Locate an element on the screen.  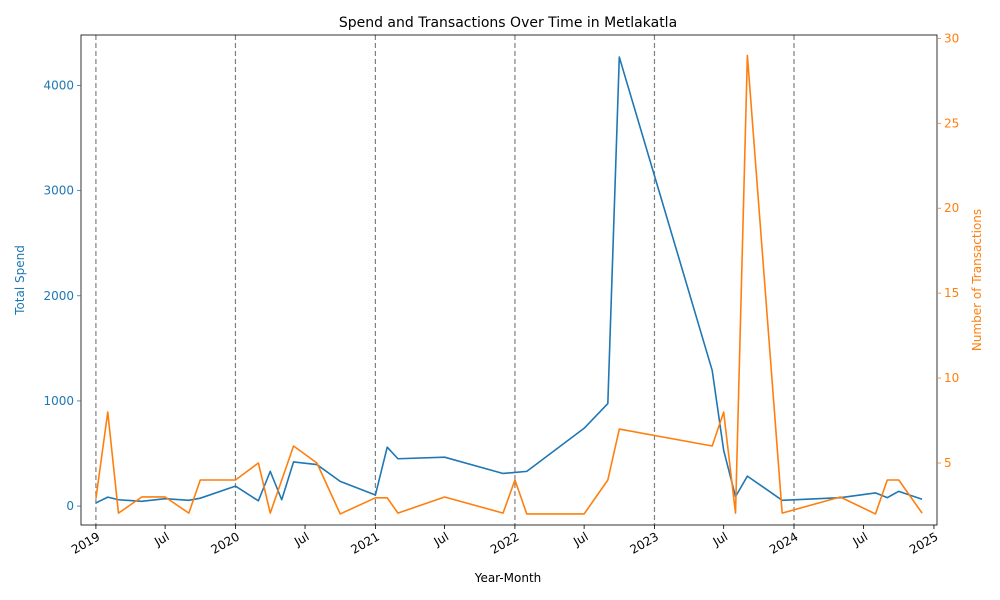
x-axis-label: Year-Month is located at coordinates (508, 578).